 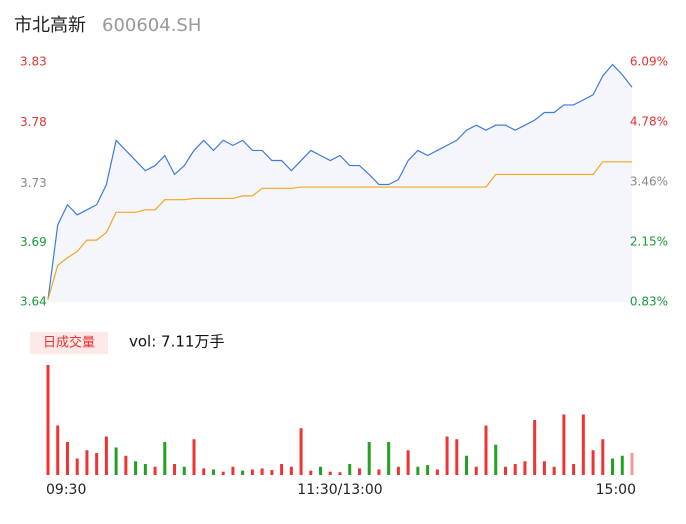 I want to click on volume-label: 日成交量, so click(x=69, y=343).